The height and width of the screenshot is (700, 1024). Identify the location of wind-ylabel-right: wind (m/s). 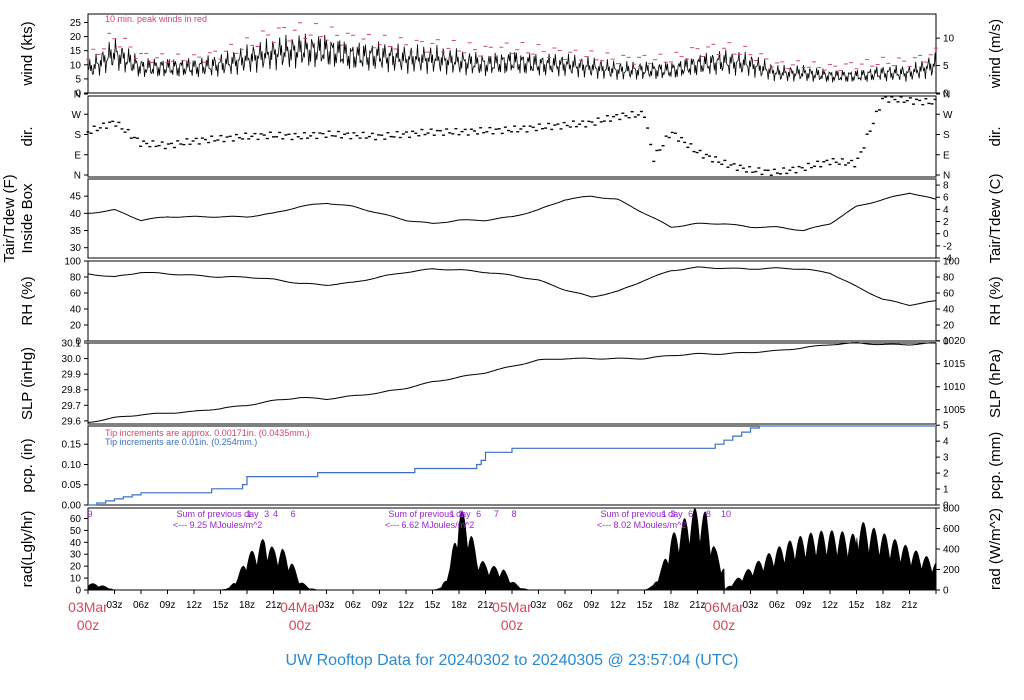
(995, 54).